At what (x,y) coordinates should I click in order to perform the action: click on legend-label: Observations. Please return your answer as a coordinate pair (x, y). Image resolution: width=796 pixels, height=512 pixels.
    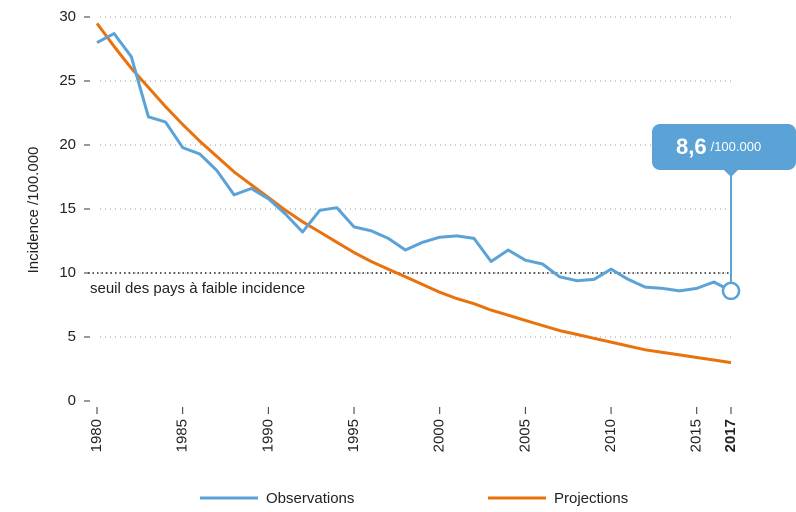
    Looking at the image, I should click on (310, 498).